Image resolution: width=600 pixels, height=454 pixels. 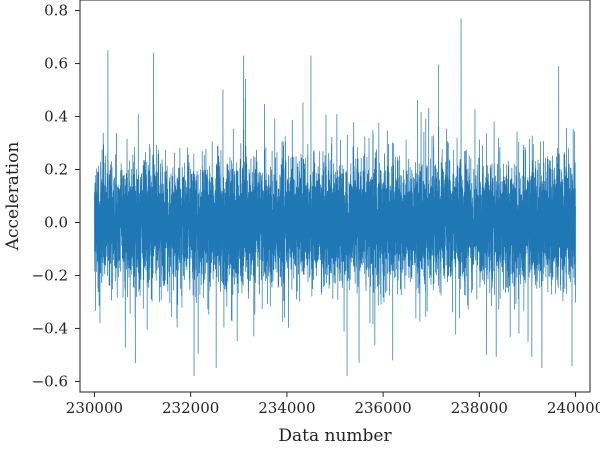 What do you see at coordinates (335, 436) in the screenshot?
I see `x-axis-label: Data number` at bounding box center [335, 436].